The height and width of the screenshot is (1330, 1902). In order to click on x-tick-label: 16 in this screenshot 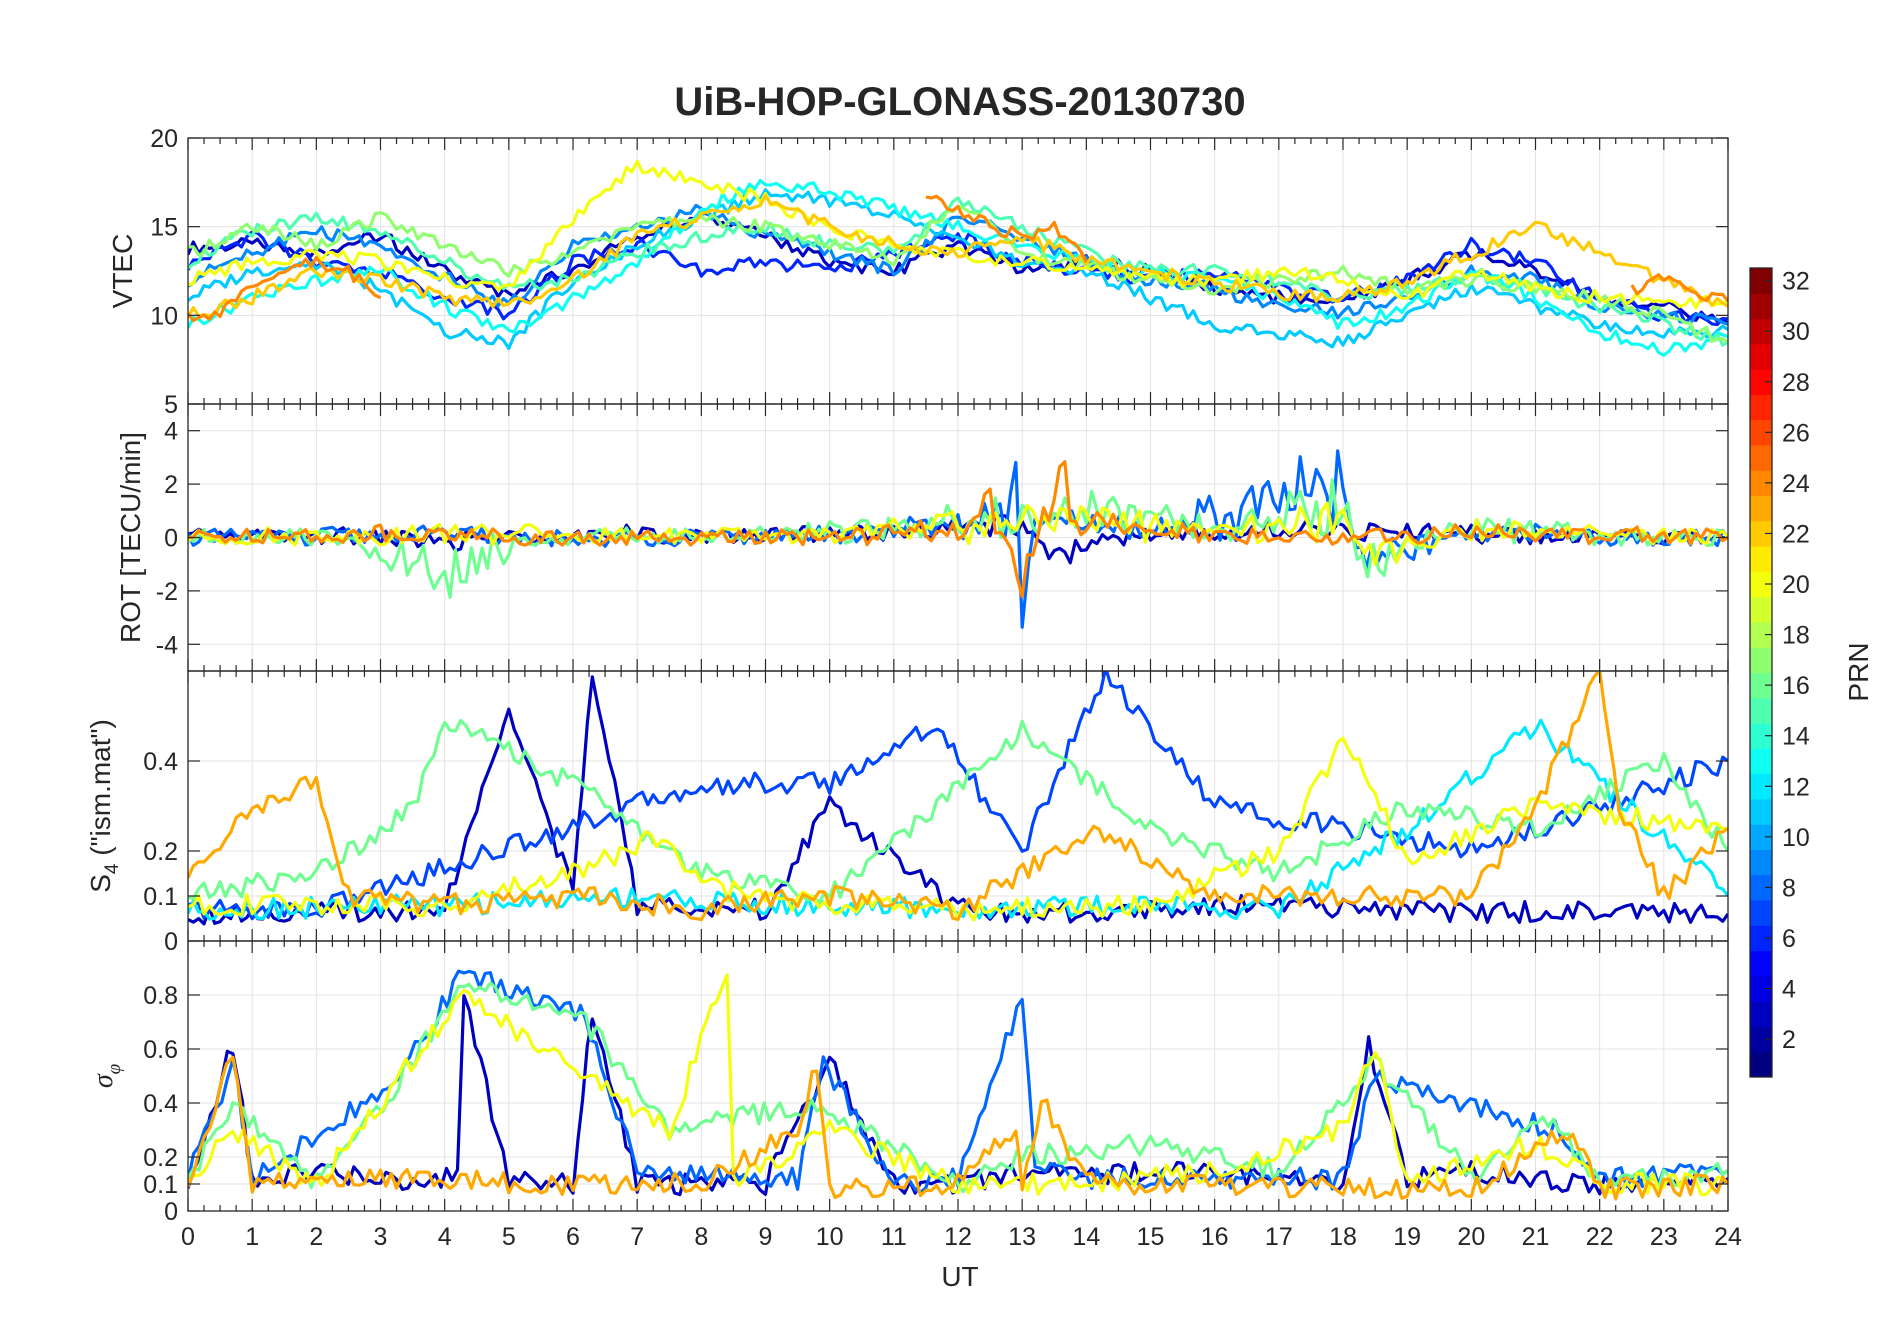, I will do `click(1215, 1237)`.